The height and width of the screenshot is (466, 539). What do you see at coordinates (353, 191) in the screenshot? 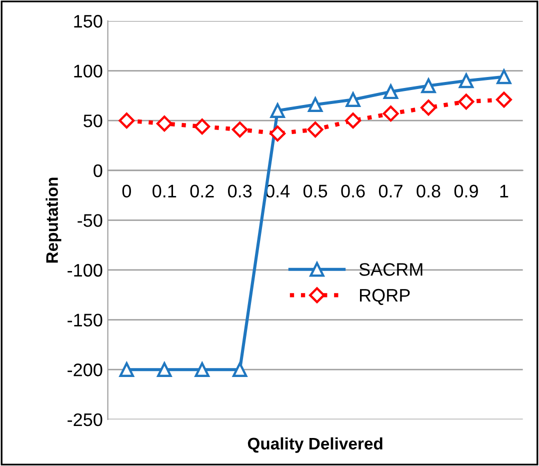
I see `x-tick-label: 0.6` at bounding box center [353, 191].